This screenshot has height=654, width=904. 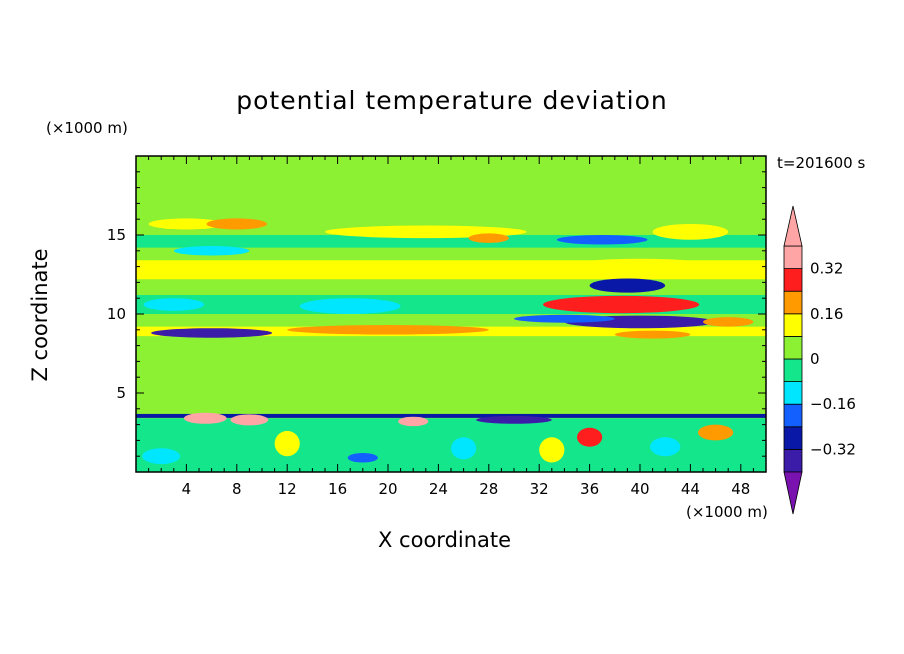 I want to click on colorbar-arrow-bottom, so click(x=793, y=493).